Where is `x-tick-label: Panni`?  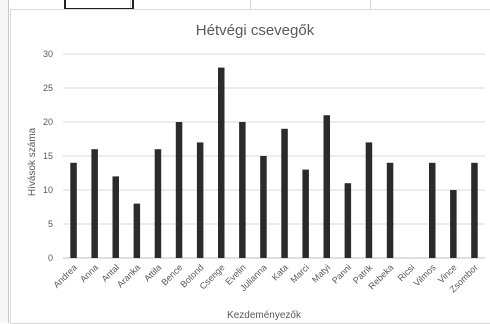
x-tick-label: Panni is located at coordinates (341, 273).